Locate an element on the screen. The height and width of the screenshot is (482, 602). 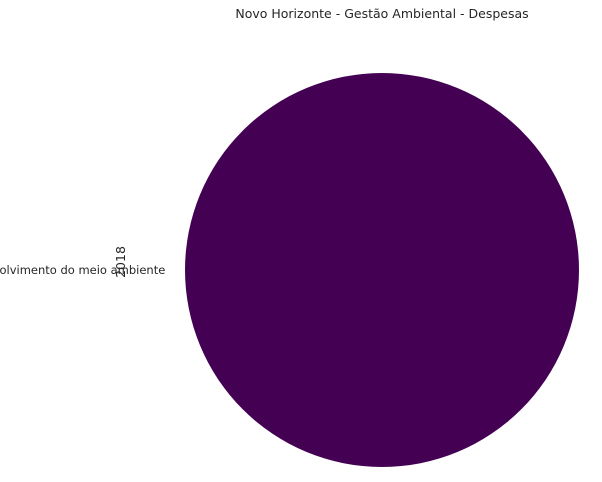
pie-slice-label: desenvolvimento do meio ambiente is located at coordinates (82, 270).